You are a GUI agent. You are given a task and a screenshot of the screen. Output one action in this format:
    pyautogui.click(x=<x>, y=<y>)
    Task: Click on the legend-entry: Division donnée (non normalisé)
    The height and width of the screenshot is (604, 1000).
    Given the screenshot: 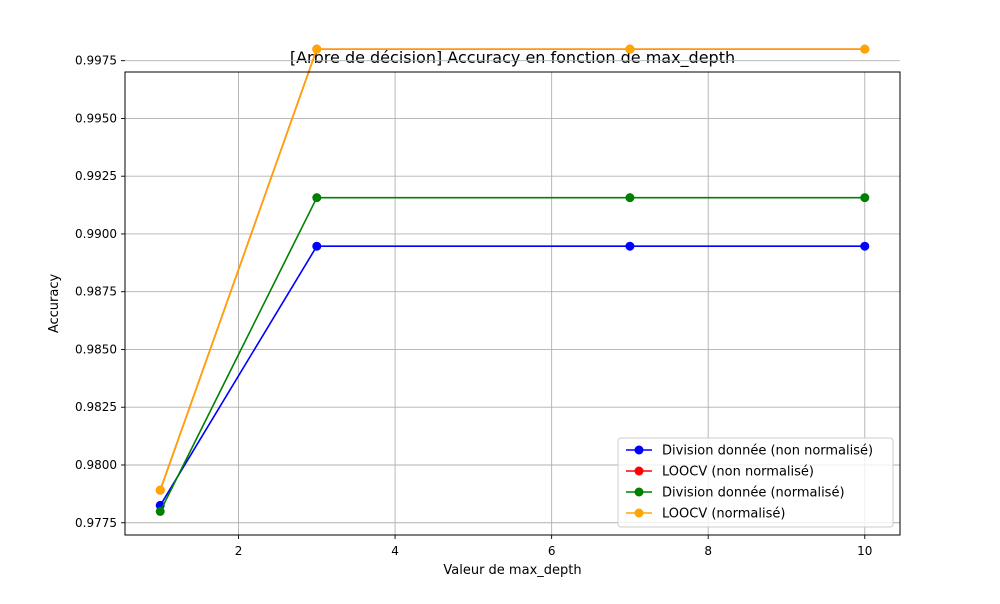 What is the action you would take?
    pyautogui.click(x=749, y=451)
    